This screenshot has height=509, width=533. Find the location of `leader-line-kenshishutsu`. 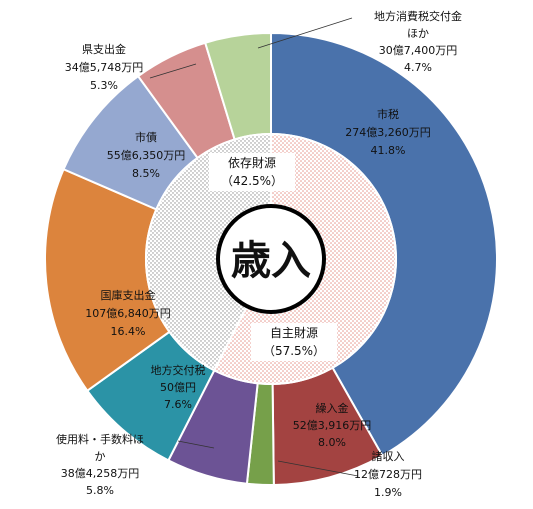

leader-line-kenshishutsu is located at coordinates (173, 71).